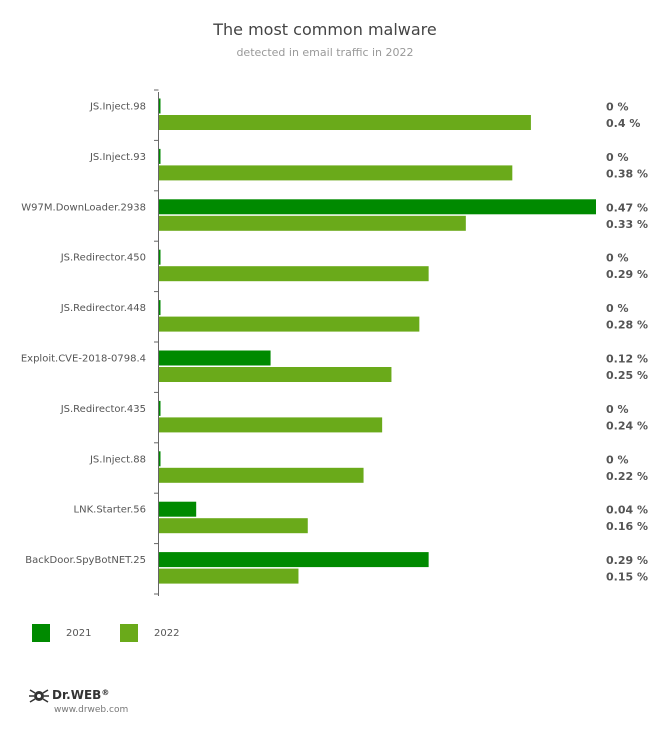 The image size is (650, 730). I want to click on legend-swatch-2022, so click(129, 633).